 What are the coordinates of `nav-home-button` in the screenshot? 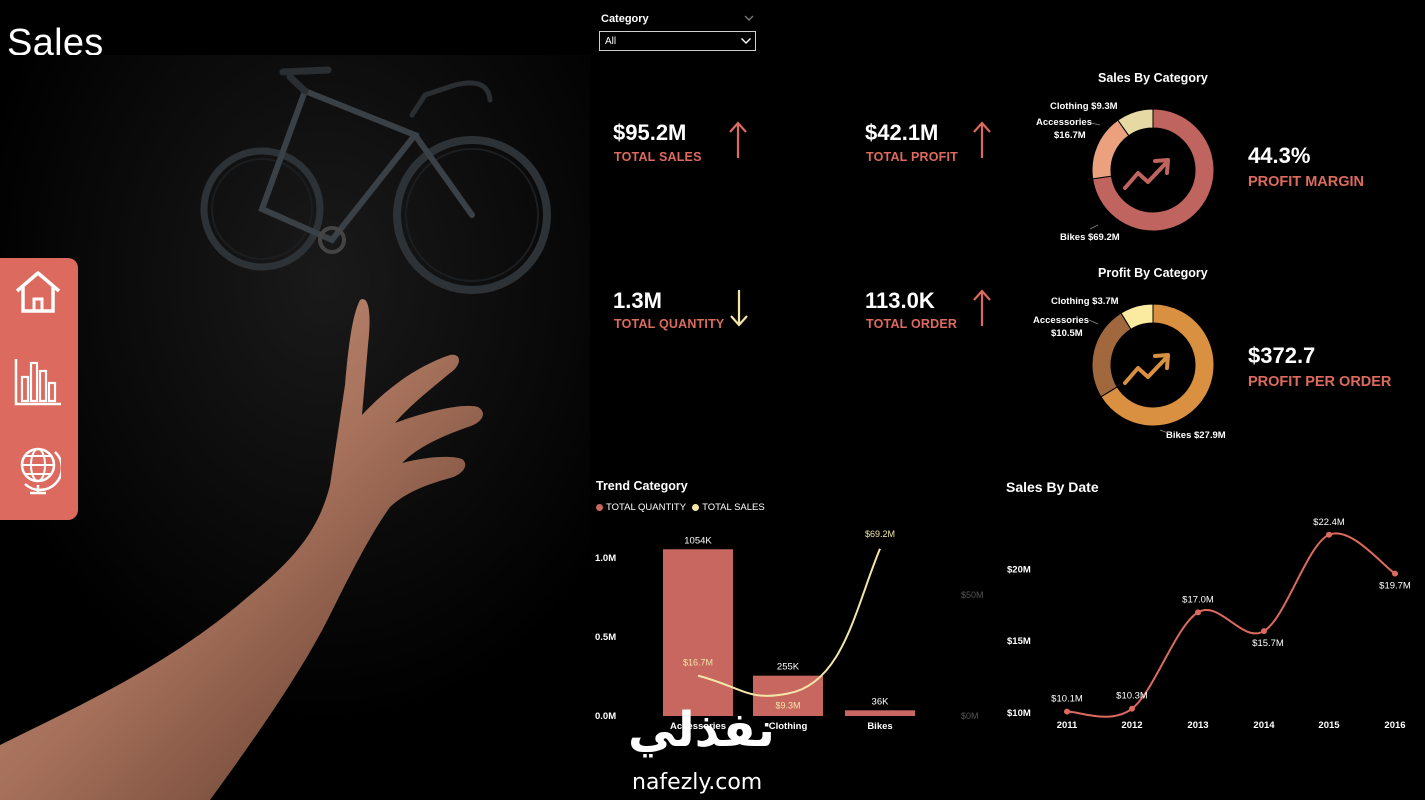 It's located at (38, 292).